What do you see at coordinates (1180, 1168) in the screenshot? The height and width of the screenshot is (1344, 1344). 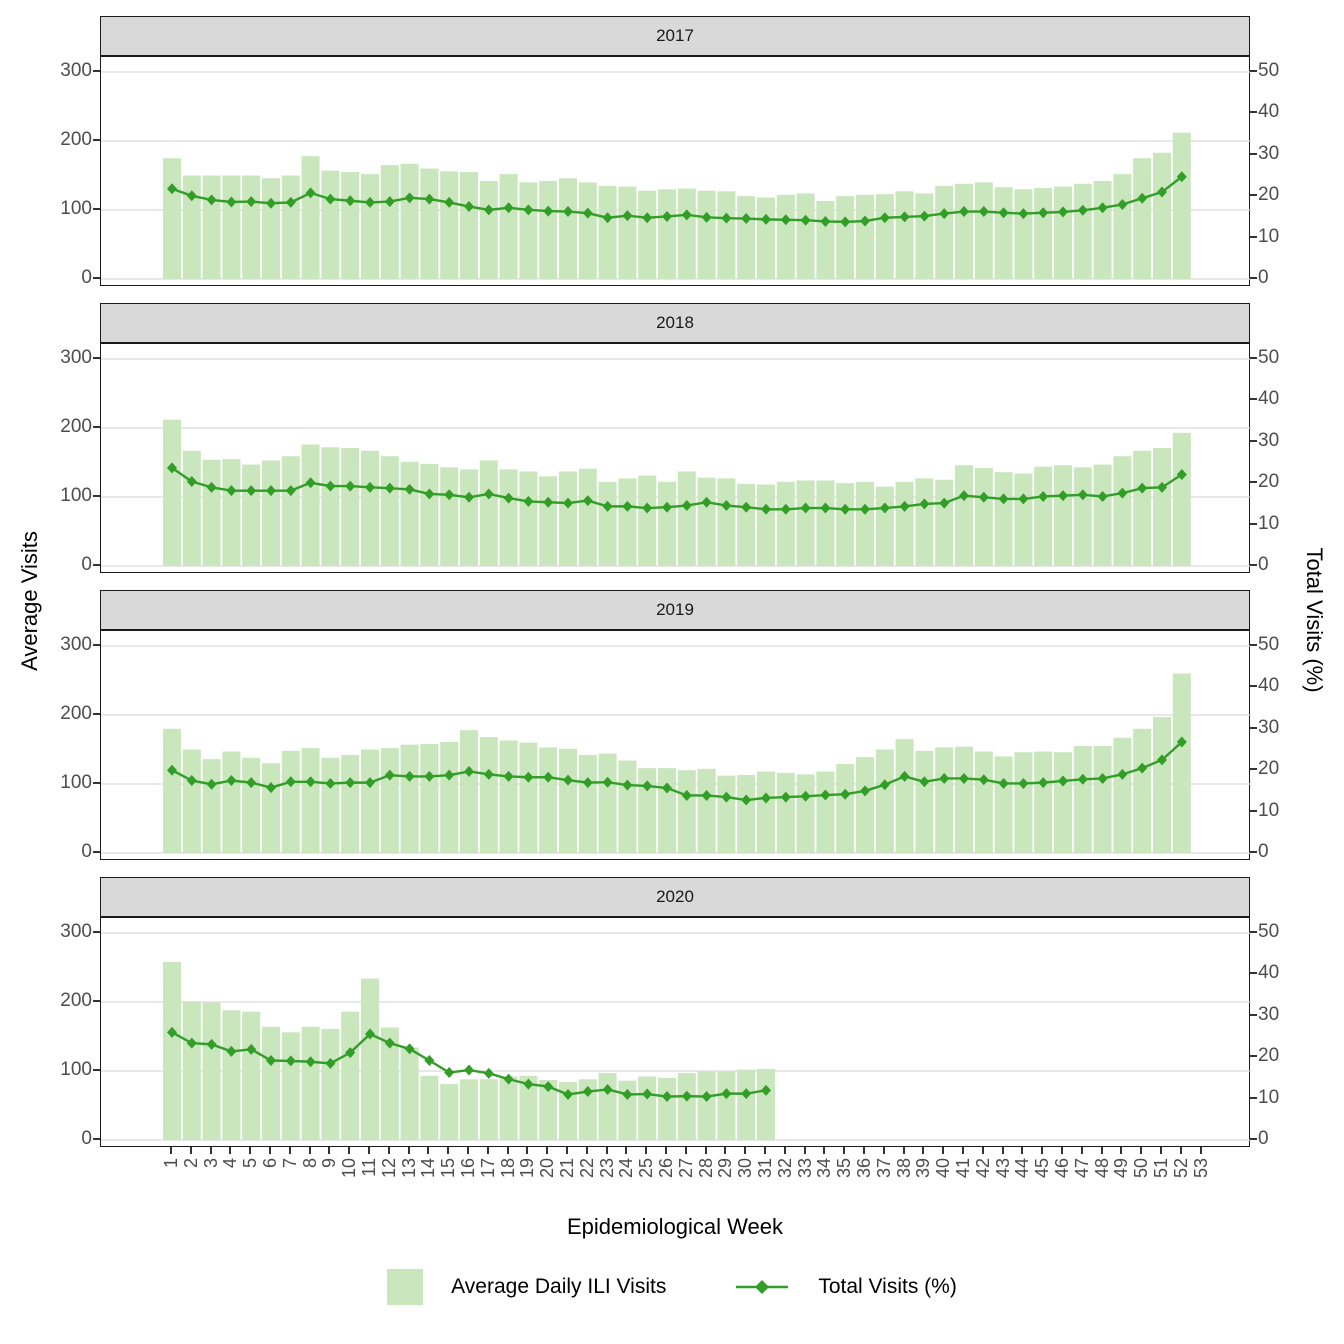 I see `x-tick-label: 52` at bounding box center [1180, 1168].